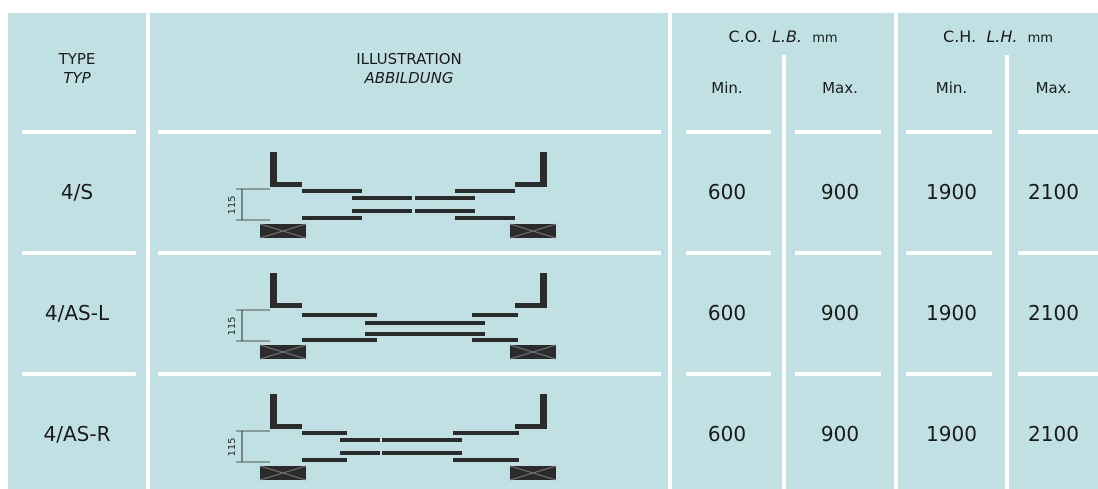 The height and width of the screenshot is (489, 1098). Describe the element at coordinates (1002, 36) in the screenshot. I see `ch-alt: L.H.` at that location.